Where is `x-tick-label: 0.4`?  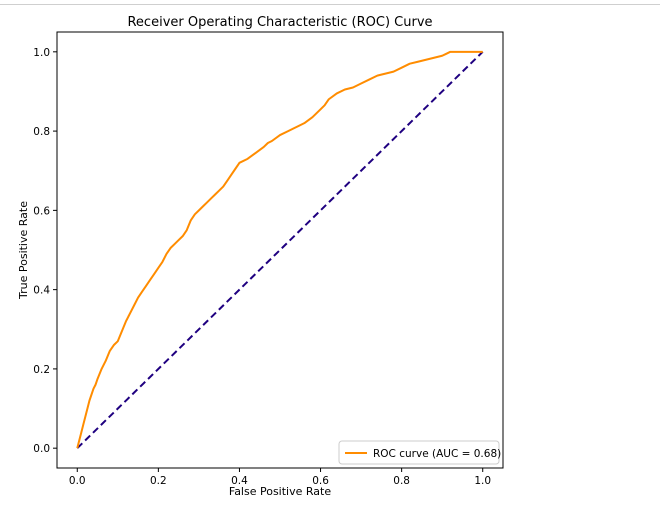
x-tick-label: 0.4 is located at coordinates (239, 481).